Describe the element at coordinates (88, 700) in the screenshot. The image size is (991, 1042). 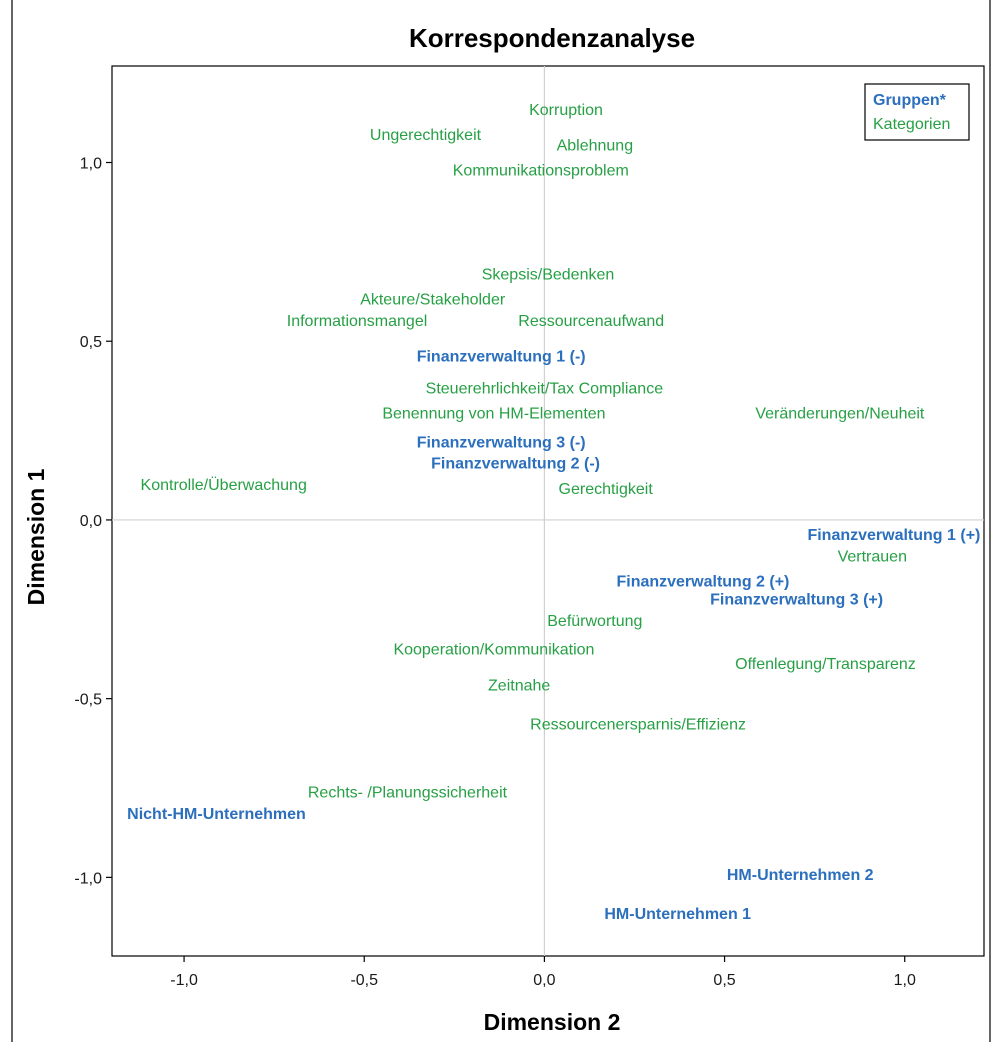
I see `y-tick-label: -0,5` at that location.